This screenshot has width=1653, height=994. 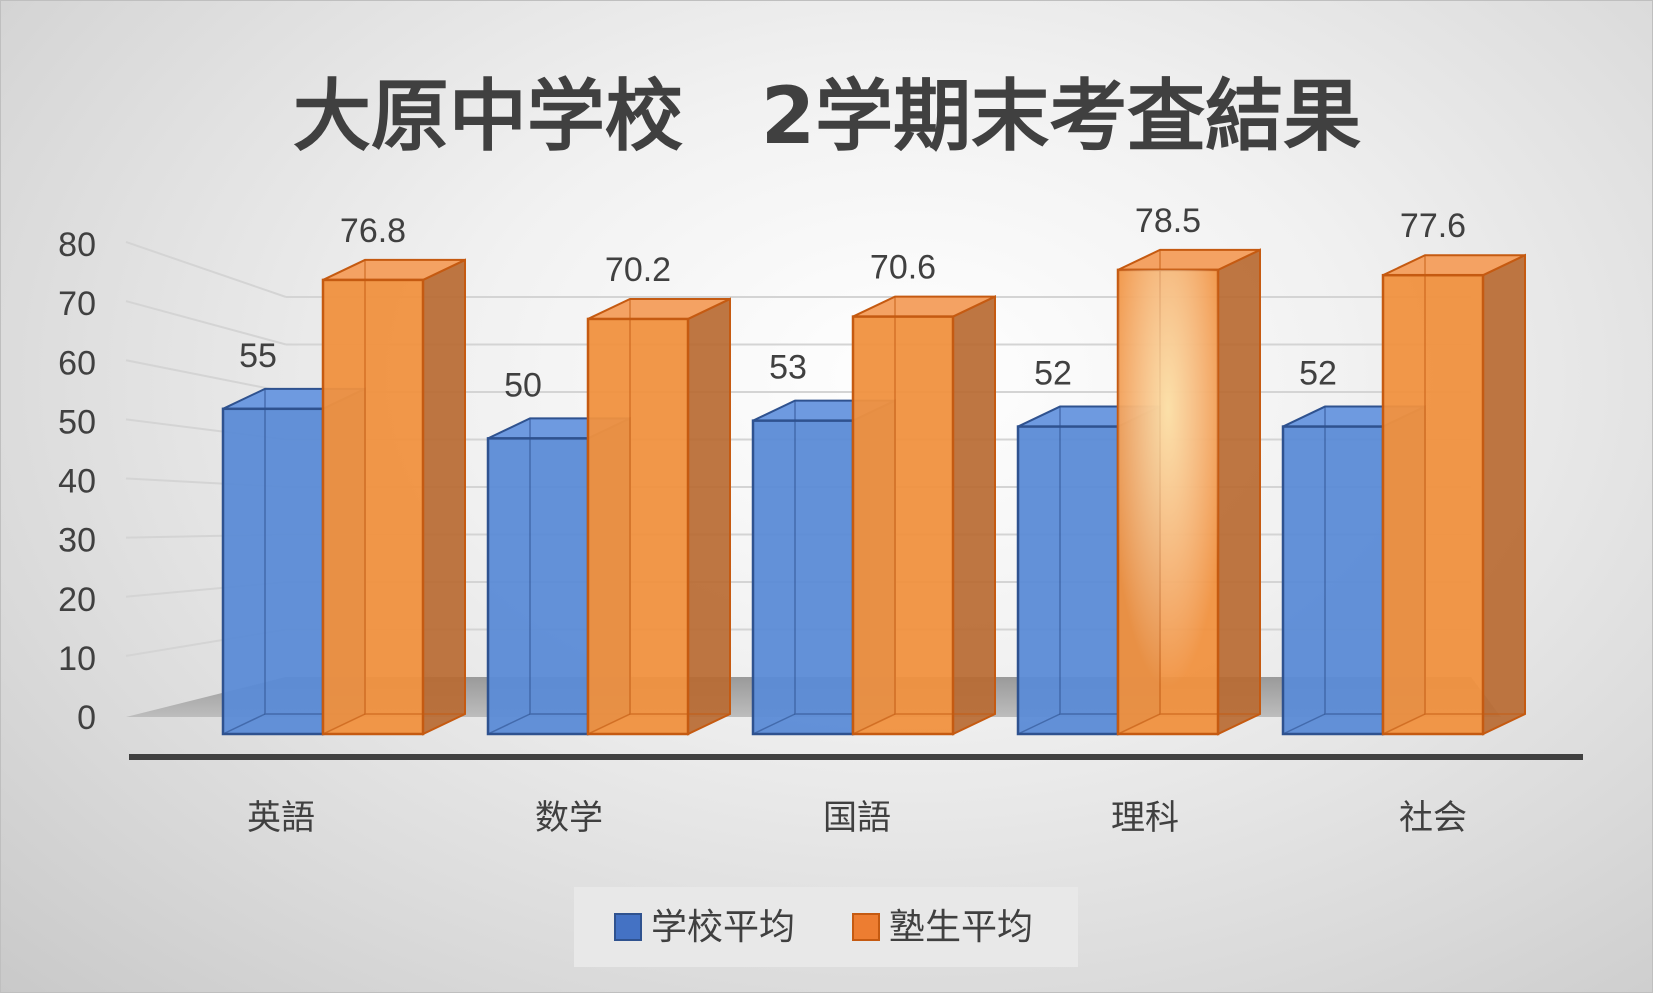 What do you see at coordinates (86, 718) in the screenshot?
I see `y-tick-label: 0` at bounding box center [86, 718].